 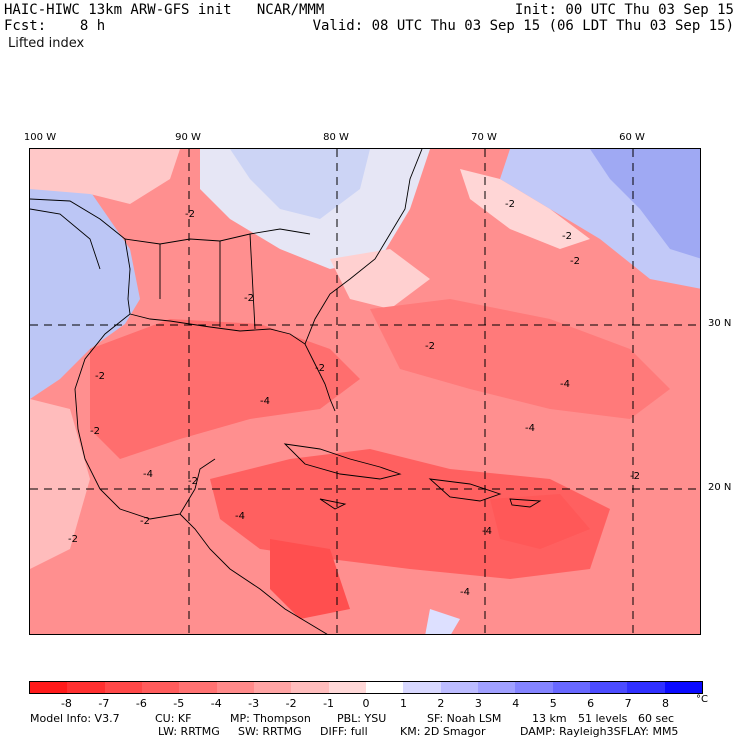 I want to click on color-scale-label: 7, so click(x=628, y=703).